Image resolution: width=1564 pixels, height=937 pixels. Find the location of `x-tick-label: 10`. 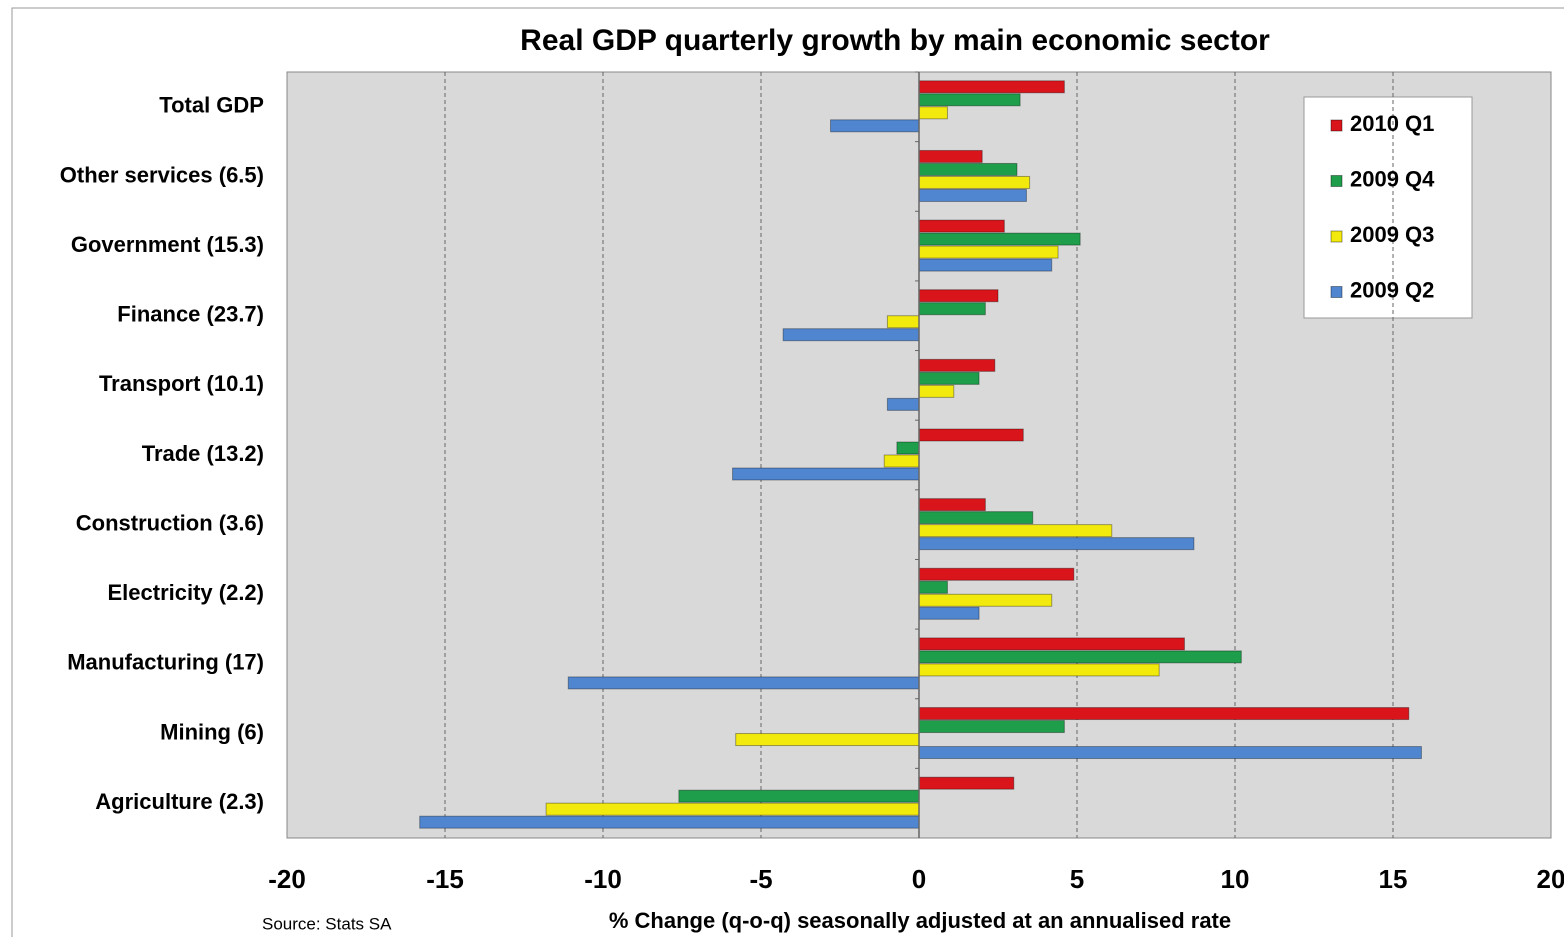

x-tick-label: 10 is located at coordinates (1235, 879).